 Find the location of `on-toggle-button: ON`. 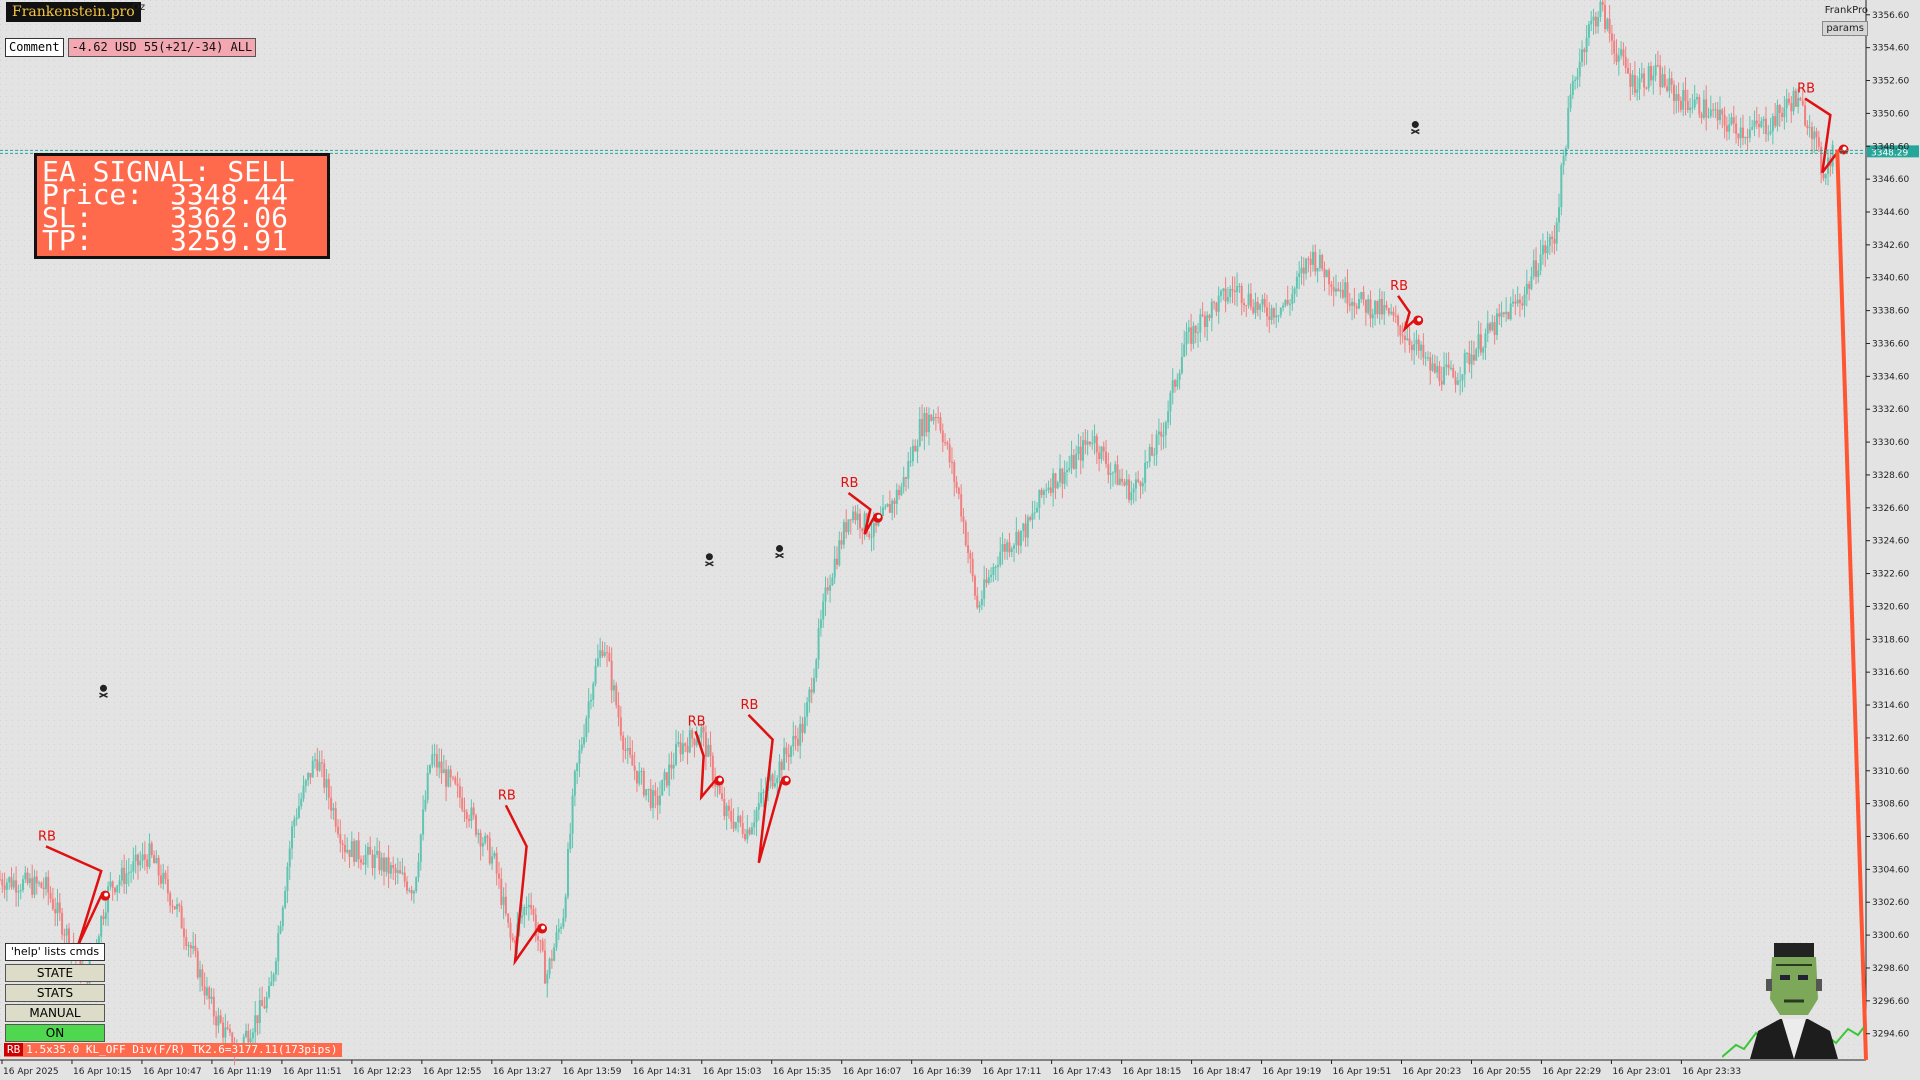

on-toggle-button: ON is located at coordinates (55, 1033).